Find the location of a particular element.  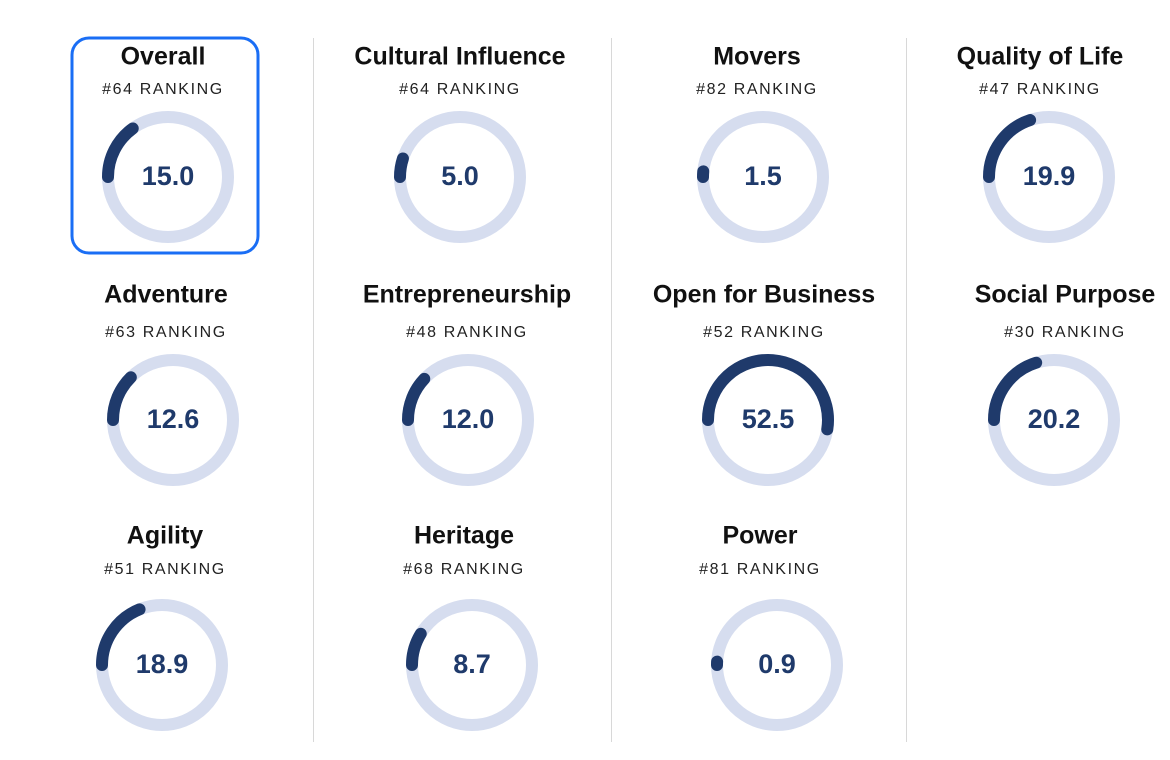

card-title: Quality of Life is located at coordinates (1040, 57).